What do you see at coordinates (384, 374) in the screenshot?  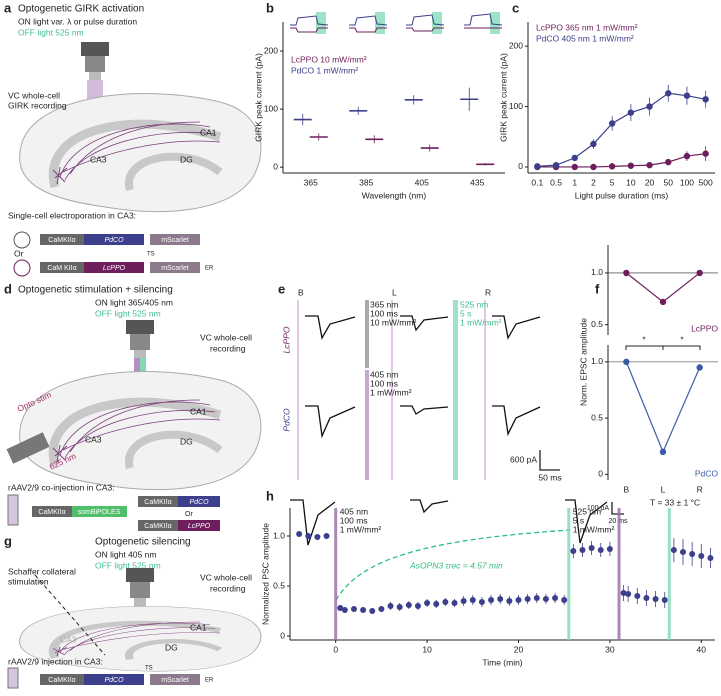 I see `label: 405 nm` at bounding box center [384, 374].